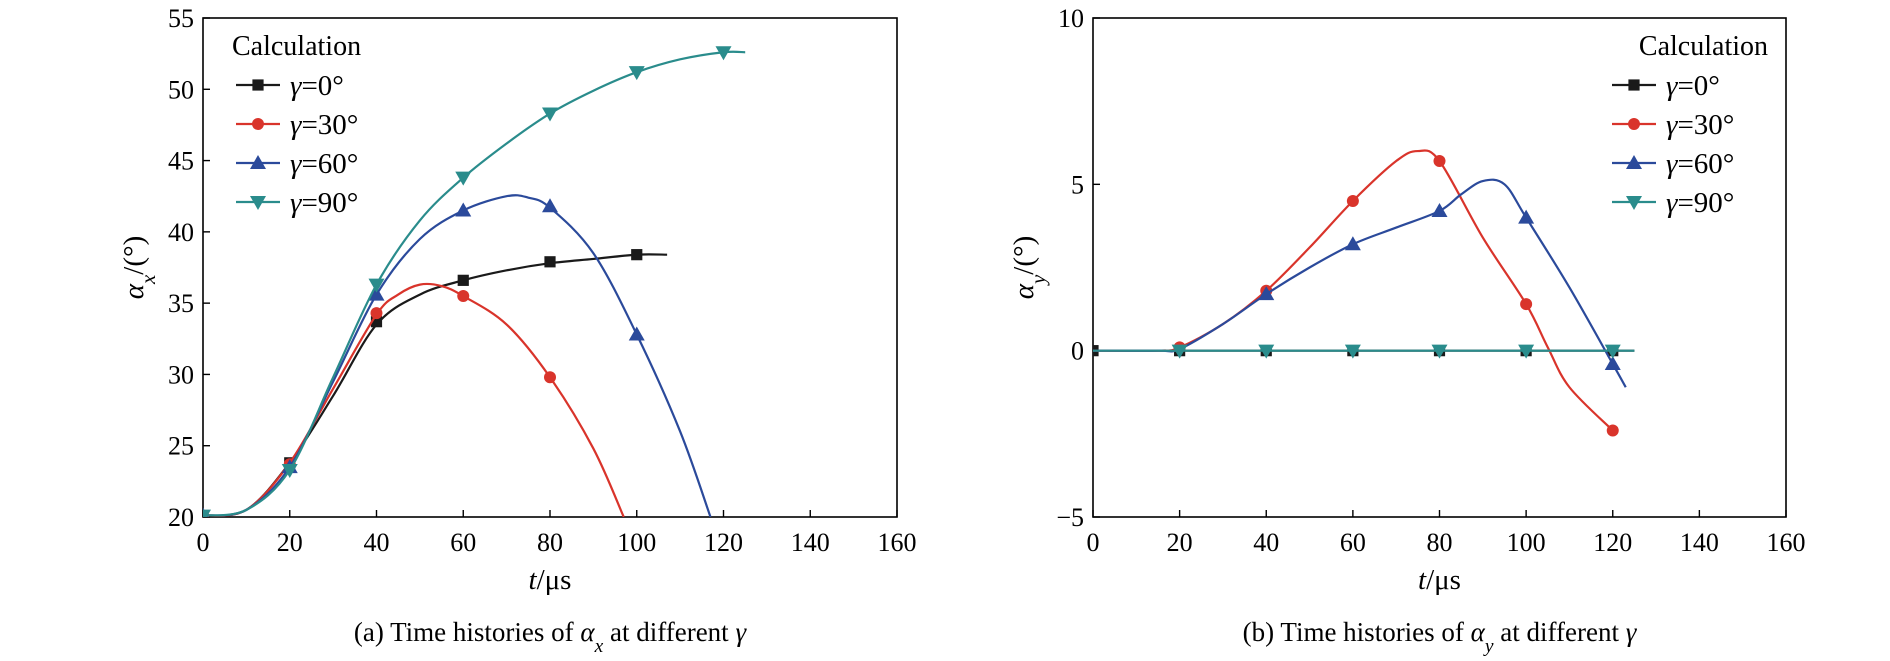 The width and height of the screenshot is (1890, 661). Describe the element at coordinates (189, 268) in the screenshot. I see `y-axis: 20 25 30 35 40 45 50 55` at that location.